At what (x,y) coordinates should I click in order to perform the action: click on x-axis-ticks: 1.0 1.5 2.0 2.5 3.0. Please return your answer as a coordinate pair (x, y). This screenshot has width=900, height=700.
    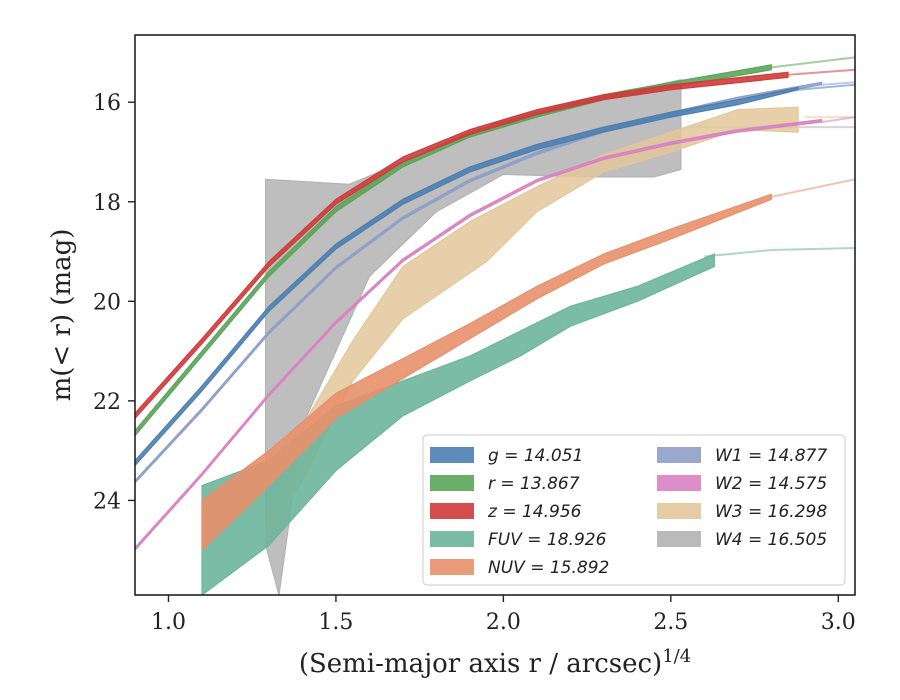
    Looking at the image, I should click on (503, 615).